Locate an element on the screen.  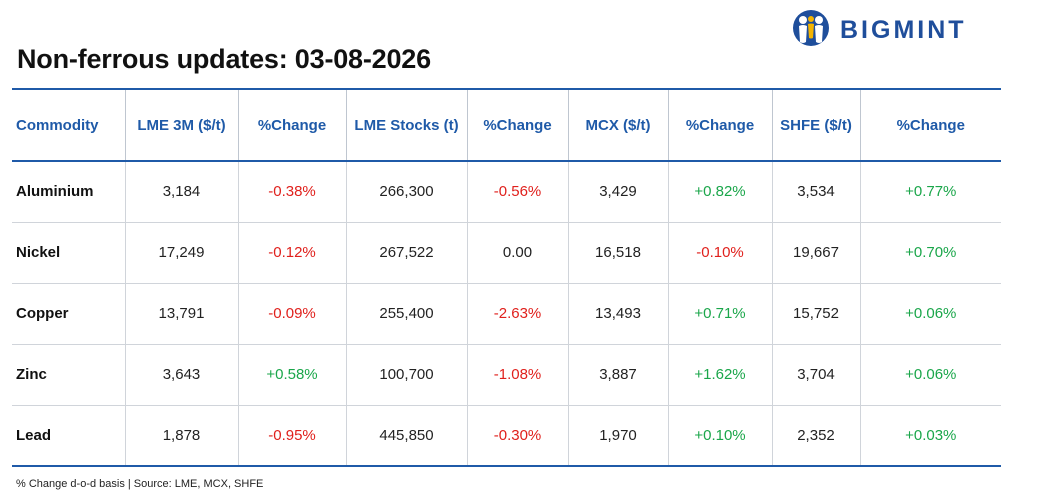
lme-stocks-change: -2.63% is located at coordinates (517, 314).